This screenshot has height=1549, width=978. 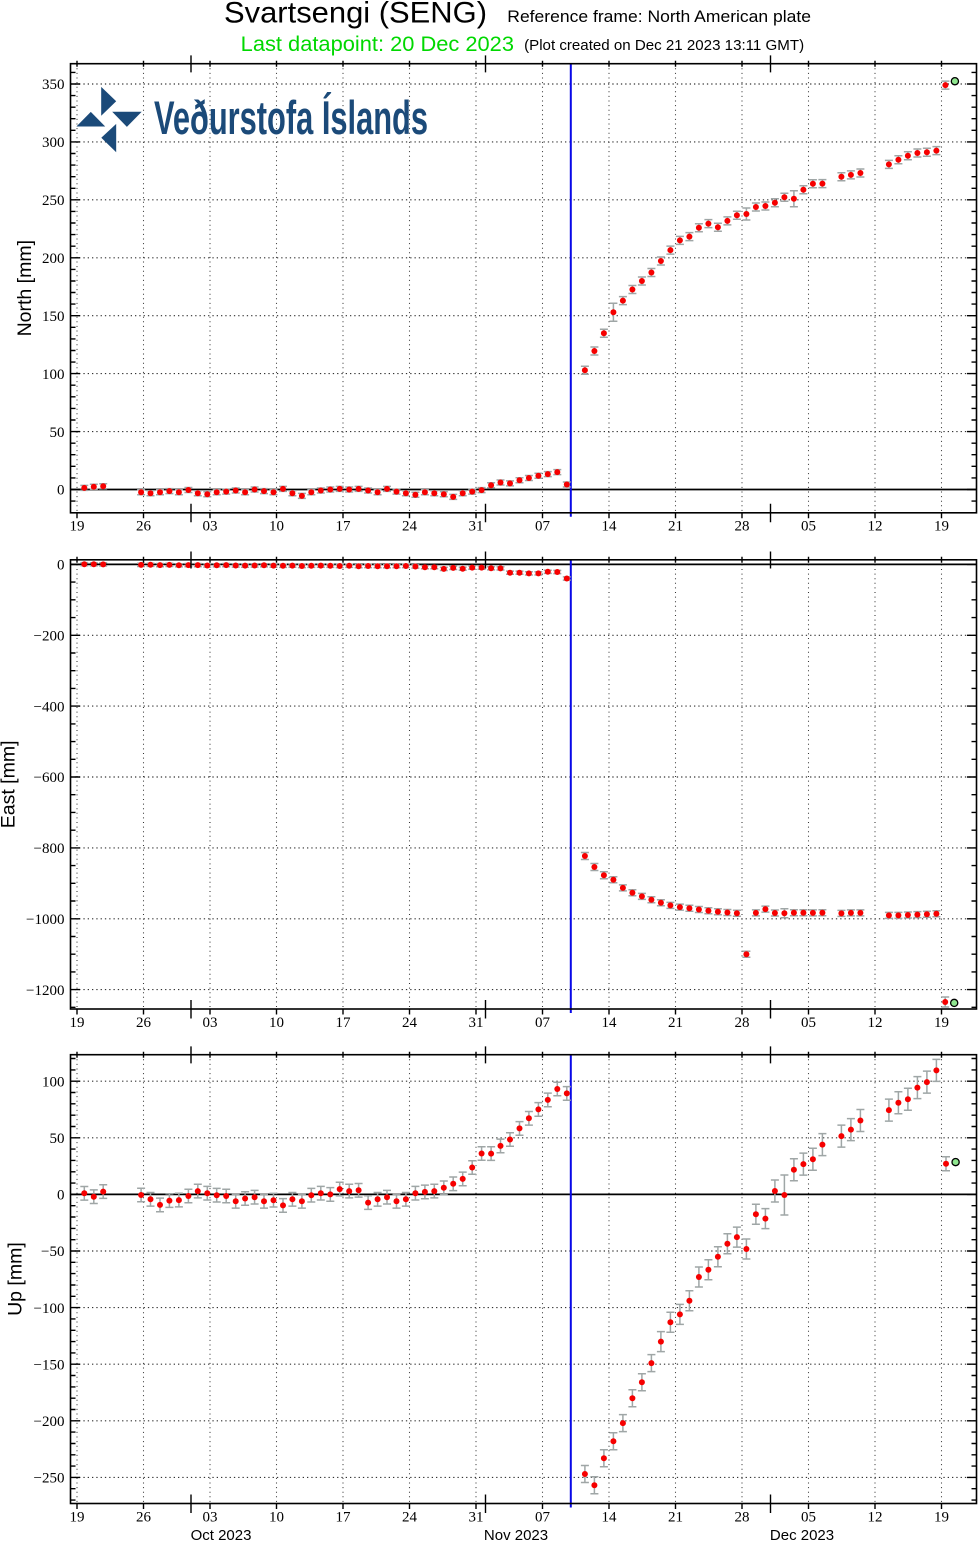 What do you see at coordinates (377, 44) in the screenshot?
I see `svg-text: Last datapoint: 20 Dec 2023` at bounding box center [377, 44].